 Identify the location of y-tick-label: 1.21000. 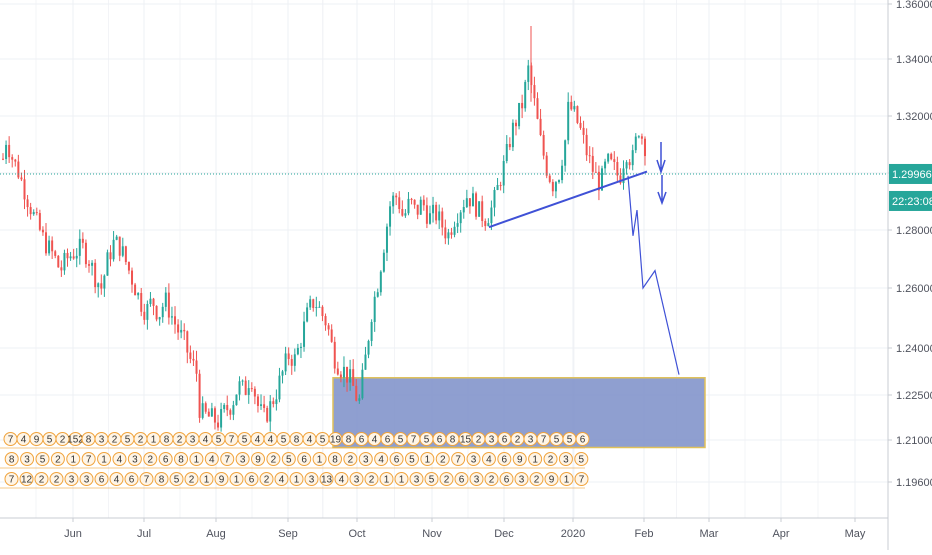
(914, 441).